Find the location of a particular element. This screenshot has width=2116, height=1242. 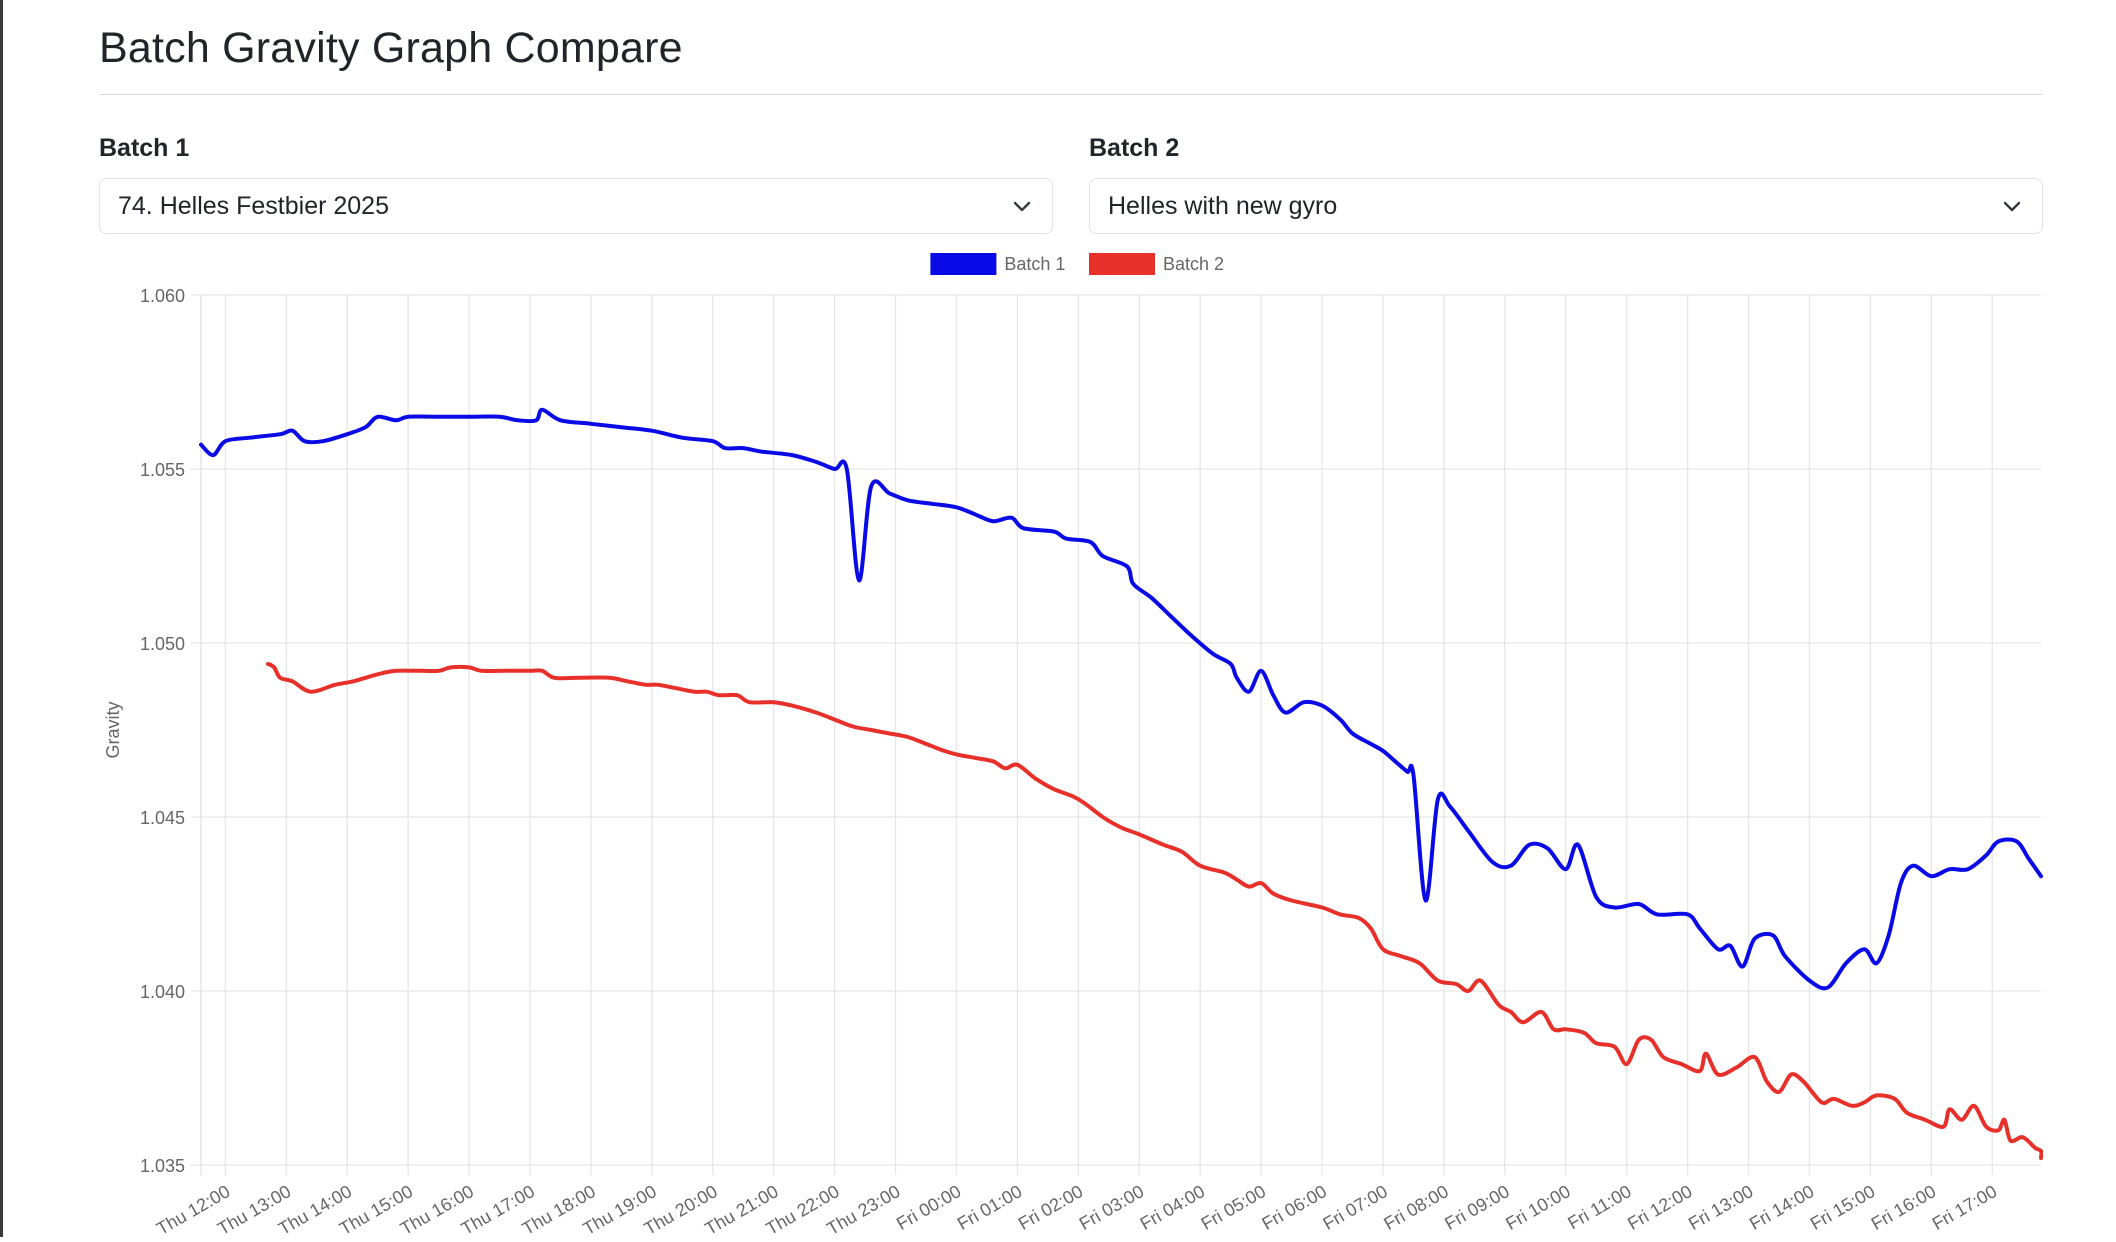

x-tick-label: Fri 15:00 is located at coordinates (1843, 1207).